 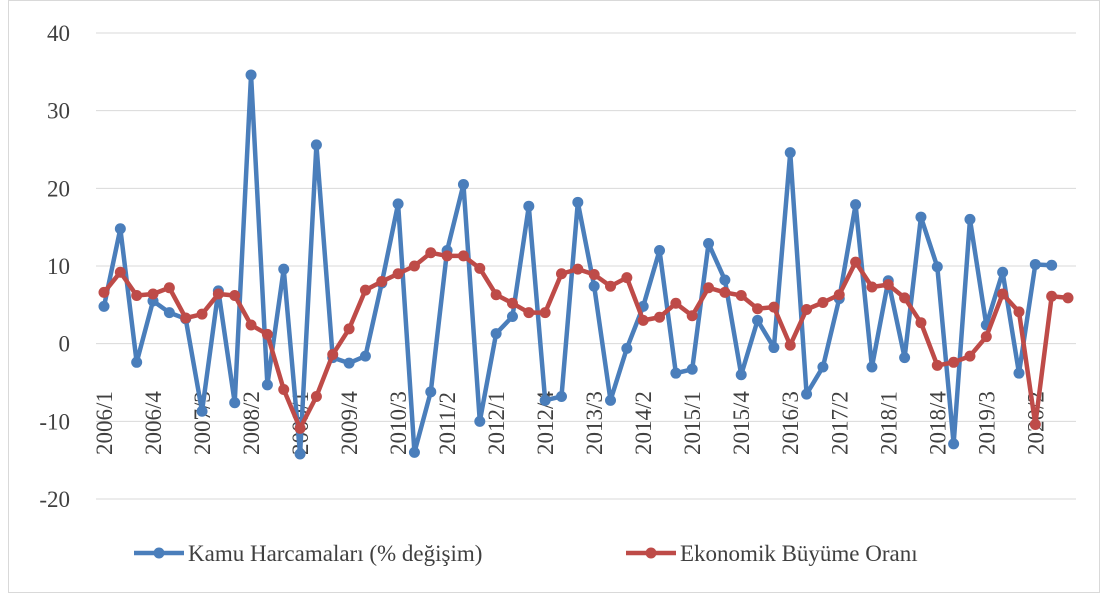 I want to click on y-tick-label: 0, so click(x=65, y=344).